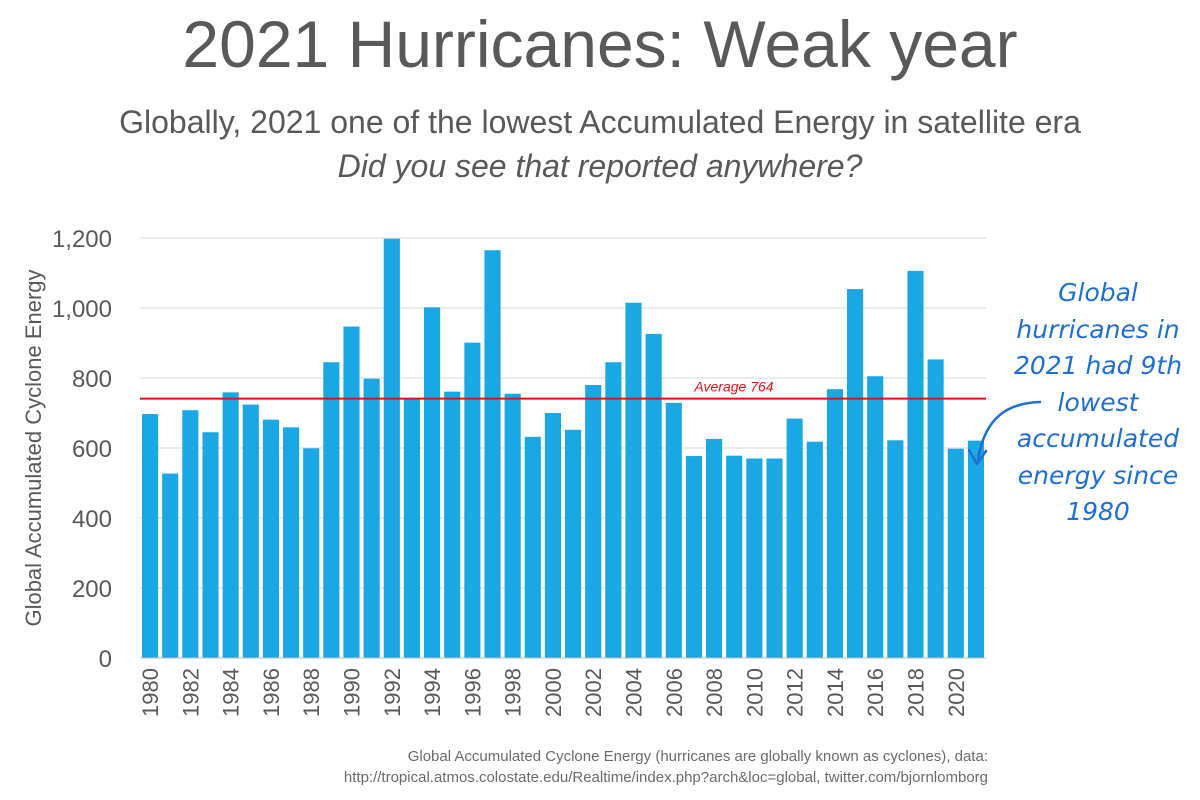 The width and height of the screenshot is (1200, 800). Describe the element at coordinates (82, 309) in the screenshot. I see `y-tick-label: 1,000` at that location.